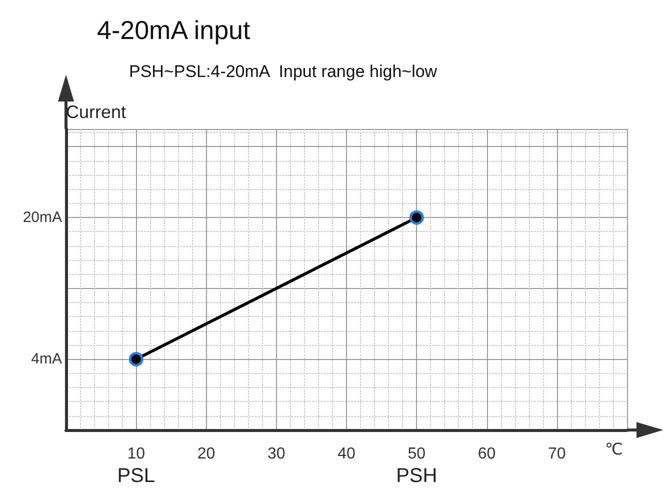 This screenshot has height=492, width=666. What do you see at coordinates (283, 71) in the screenshot?
I see `chart-subtitle: PSH~PSL:4-20mA Input range high~low` at bounding box center [283, 71].